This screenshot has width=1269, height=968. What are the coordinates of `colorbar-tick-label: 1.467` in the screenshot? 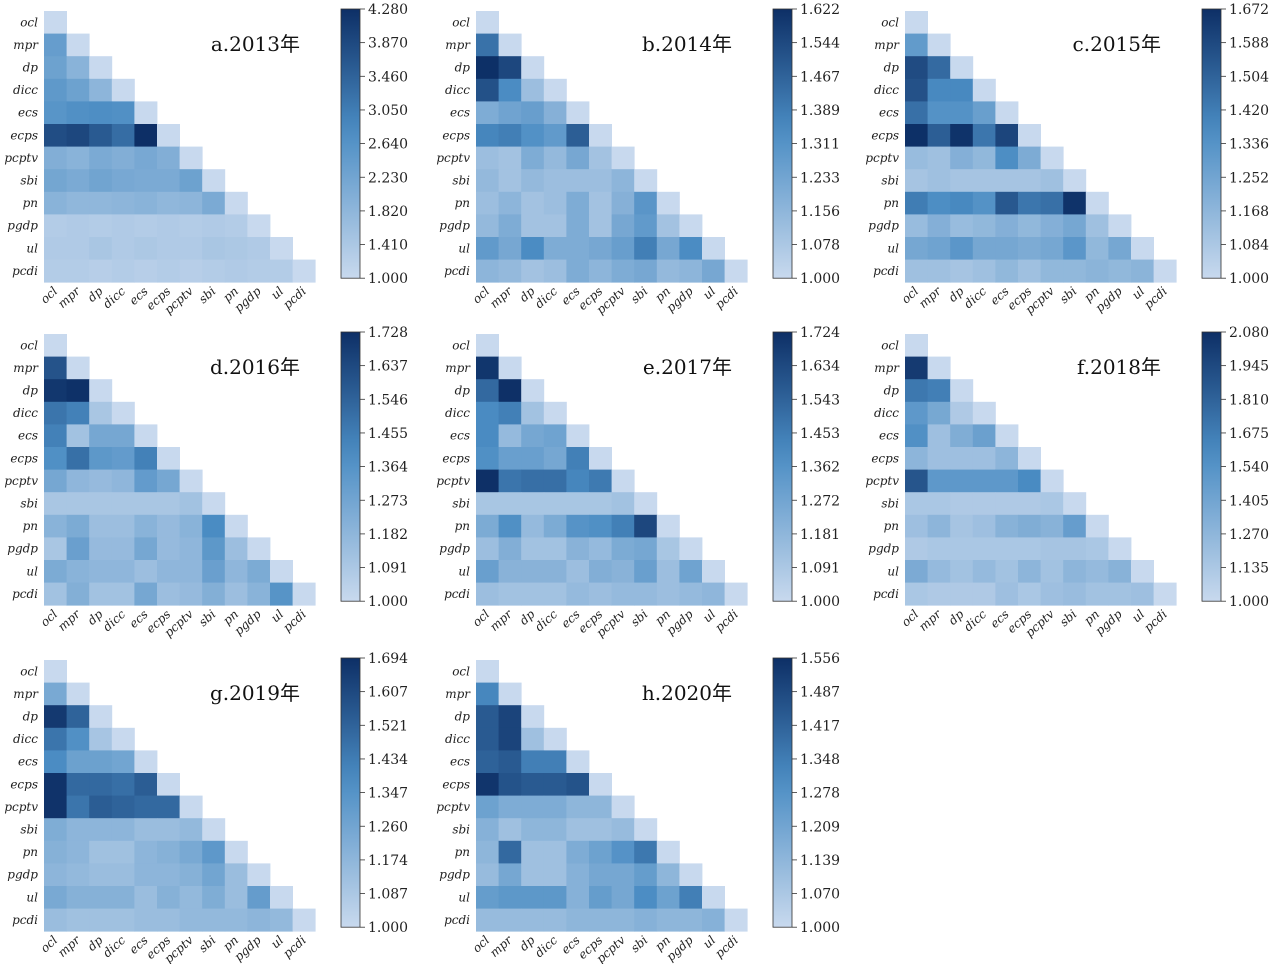 It's located at (820, 77).